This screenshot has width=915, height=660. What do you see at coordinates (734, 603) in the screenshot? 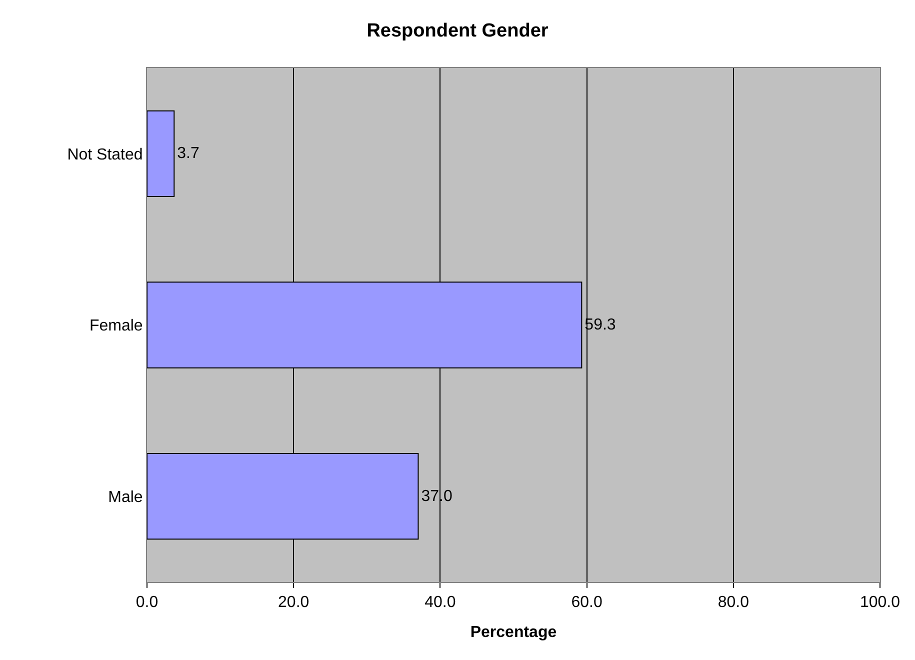
I see `x-tick-label: 80.0` at bounding box center [734, 603].